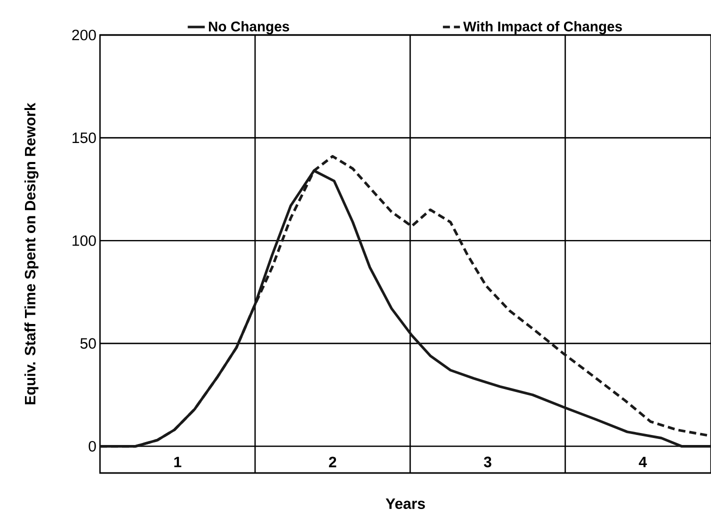 The image size is (711, 517). Describe the element at coordinates (31, 253) in the screenshot. I see `y-axis-title: Equiv. Staff Time Spent on Design Rework` at that location.